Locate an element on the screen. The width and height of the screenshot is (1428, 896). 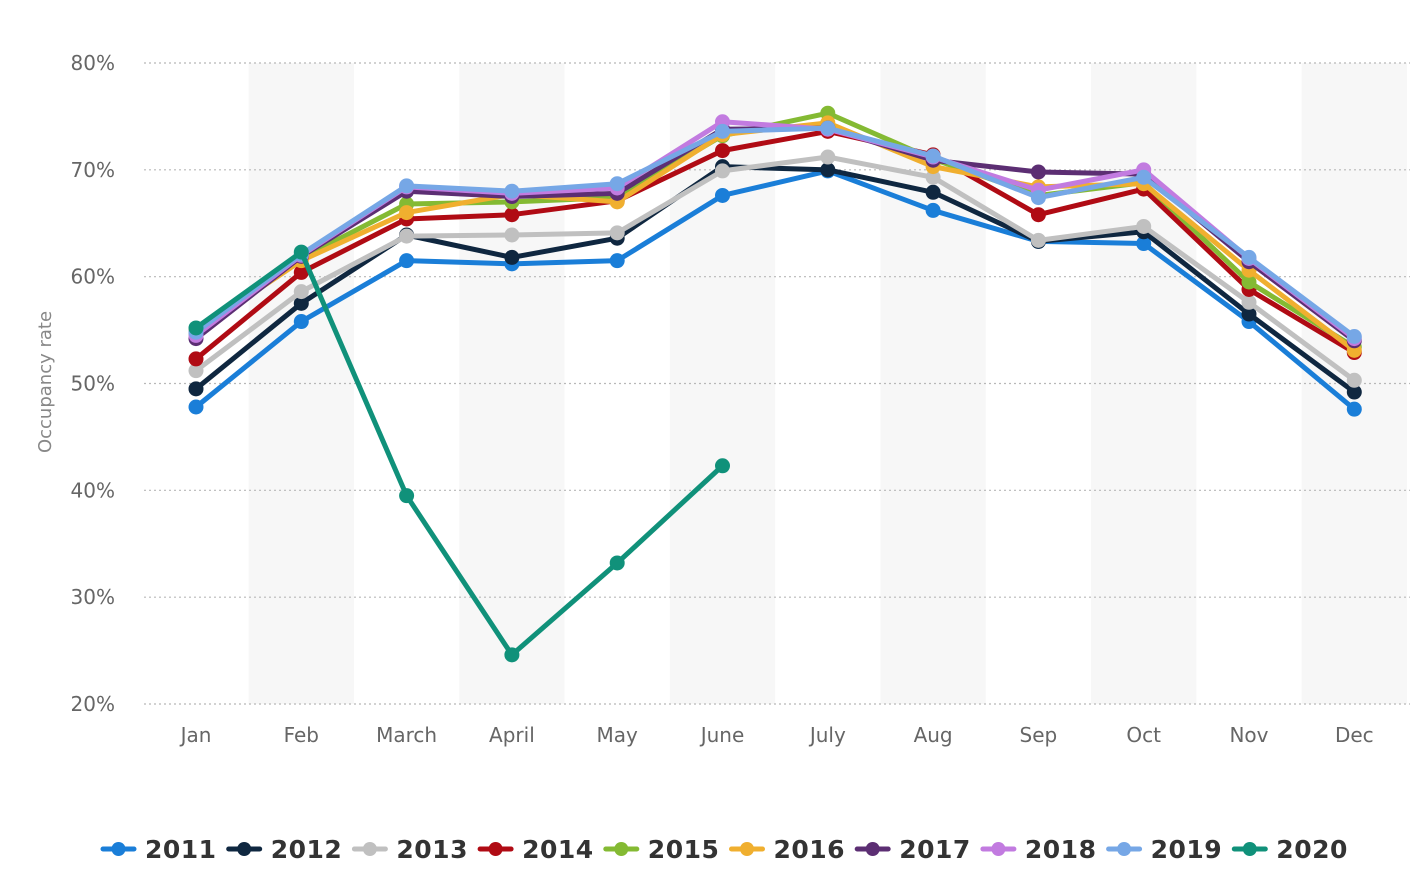
legend-label: 2016 is located at coordinates (810, 849).